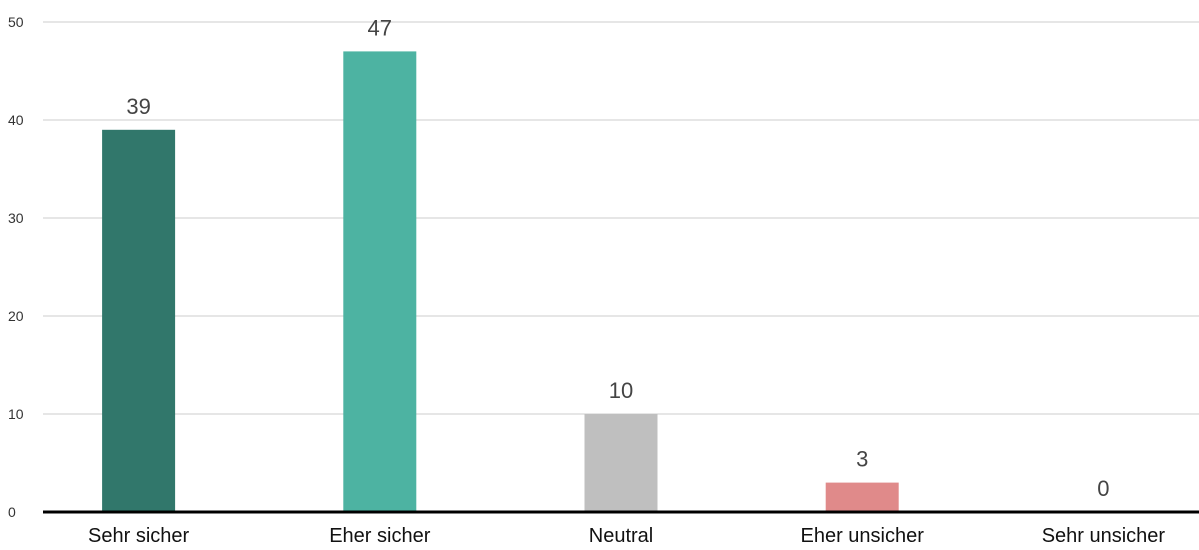 The width and height of the screenshot is (1199, 550). What do you see at coordinates (16, 120) in the screenshot?
I see `y-tick-label-40: 40` at bounding box center [16, 120].